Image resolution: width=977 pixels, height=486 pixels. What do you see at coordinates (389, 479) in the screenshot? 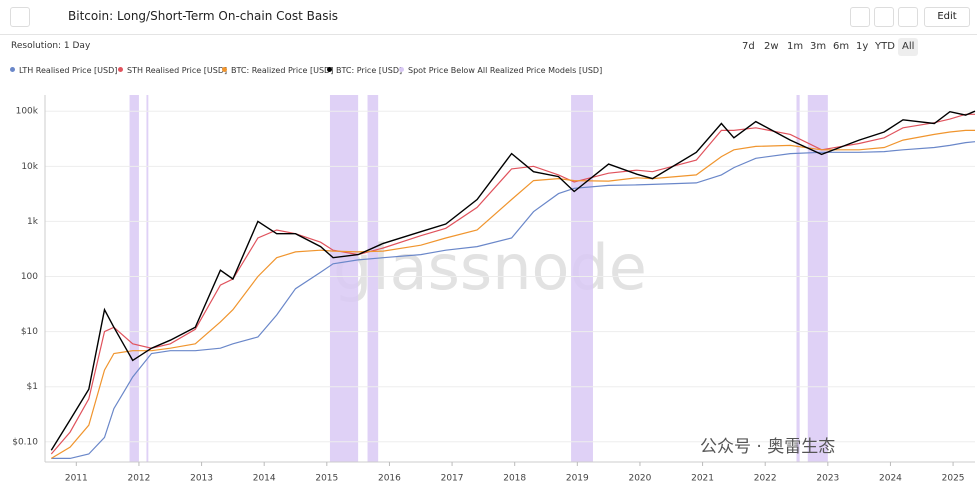
I see `x-tick-label: 2016` at bounding box center [389, 479].